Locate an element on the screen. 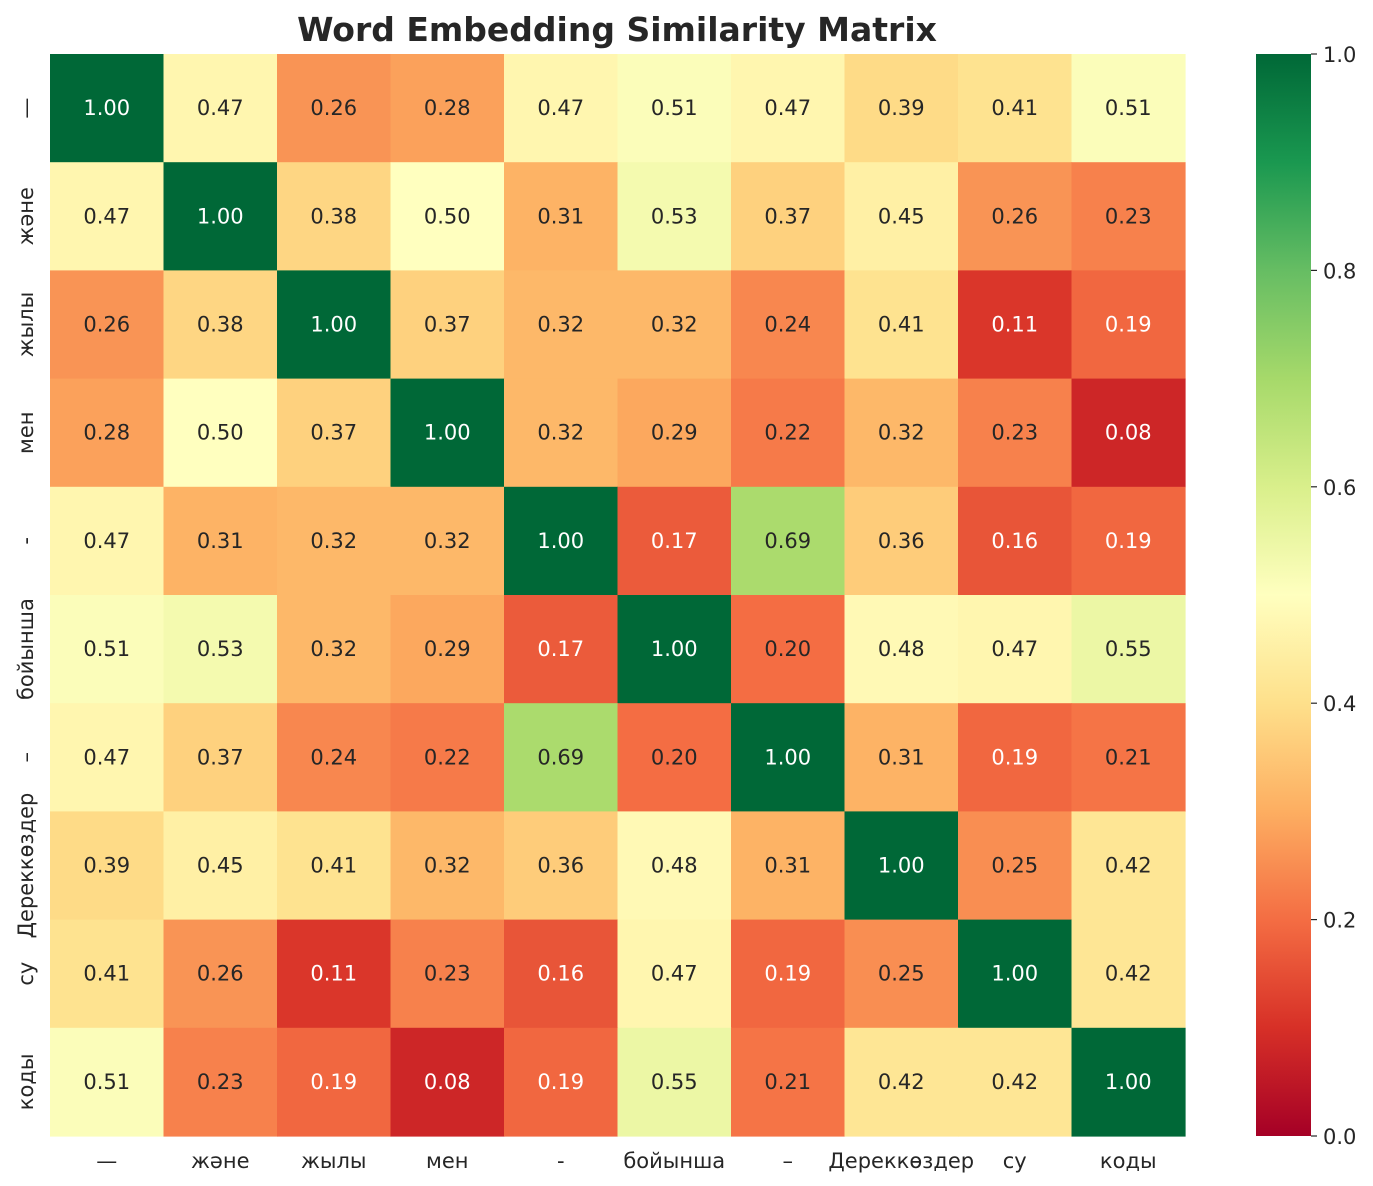  cell-value-label: 0.42 is located at coordinates (1014, 1082).